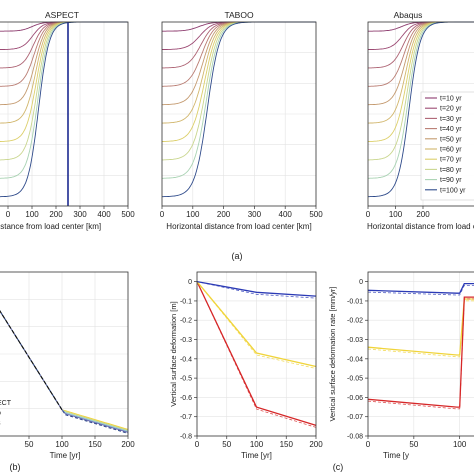 This screenshot has width=474, height=474. Describe the element at coordinates (128, 444) in the screenshot. I see `panel-b-xtick-label: 200` at that location.